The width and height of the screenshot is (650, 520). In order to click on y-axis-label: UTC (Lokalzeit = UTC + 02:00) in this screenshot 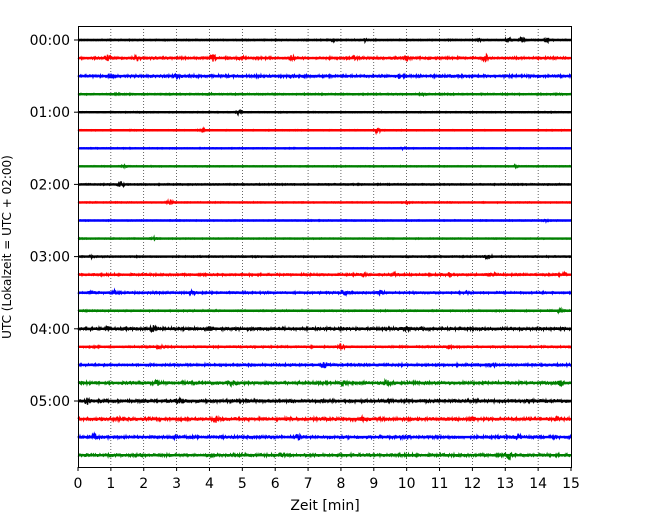, I will do `click(7, 247)`.